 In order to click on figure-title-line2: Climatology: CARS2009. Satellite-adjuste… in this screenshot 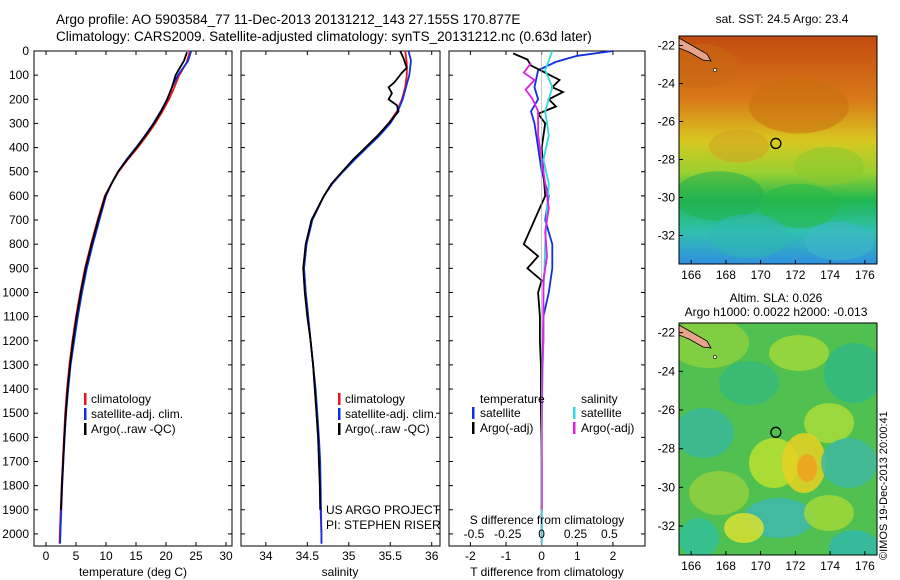, I will do `click(324, 36)`.